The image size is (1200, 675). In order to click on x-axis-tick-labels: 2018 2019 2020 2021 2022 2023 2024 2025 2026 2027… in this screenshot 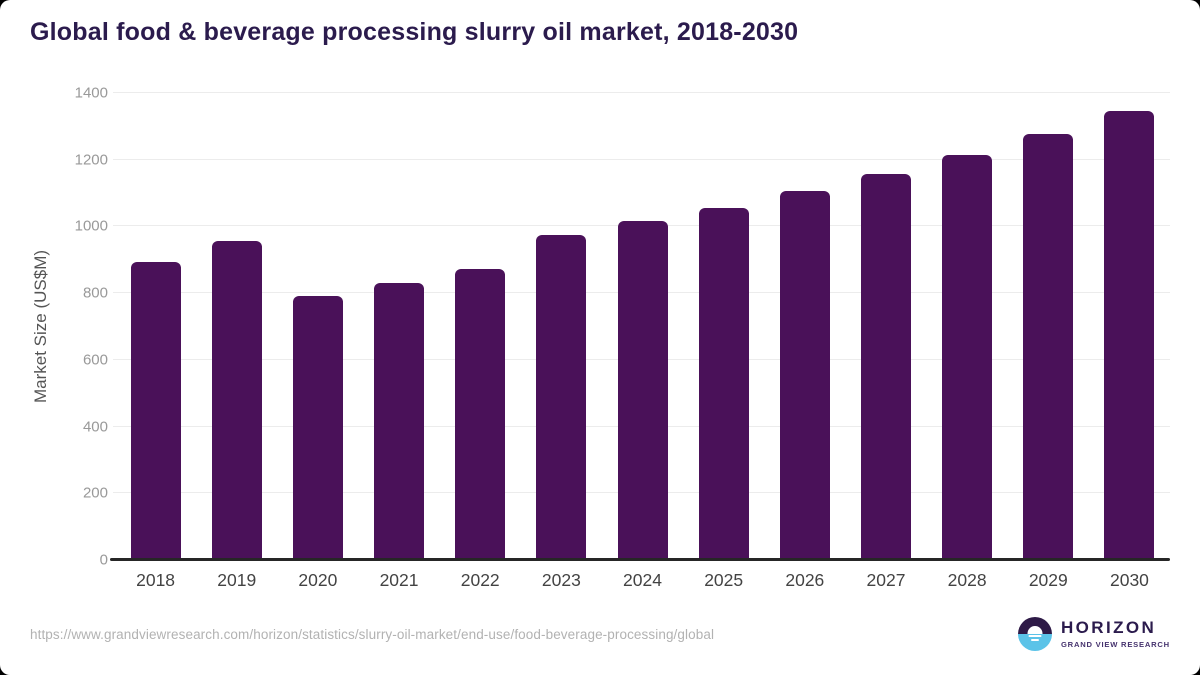, I will do `click(642, 580)`.